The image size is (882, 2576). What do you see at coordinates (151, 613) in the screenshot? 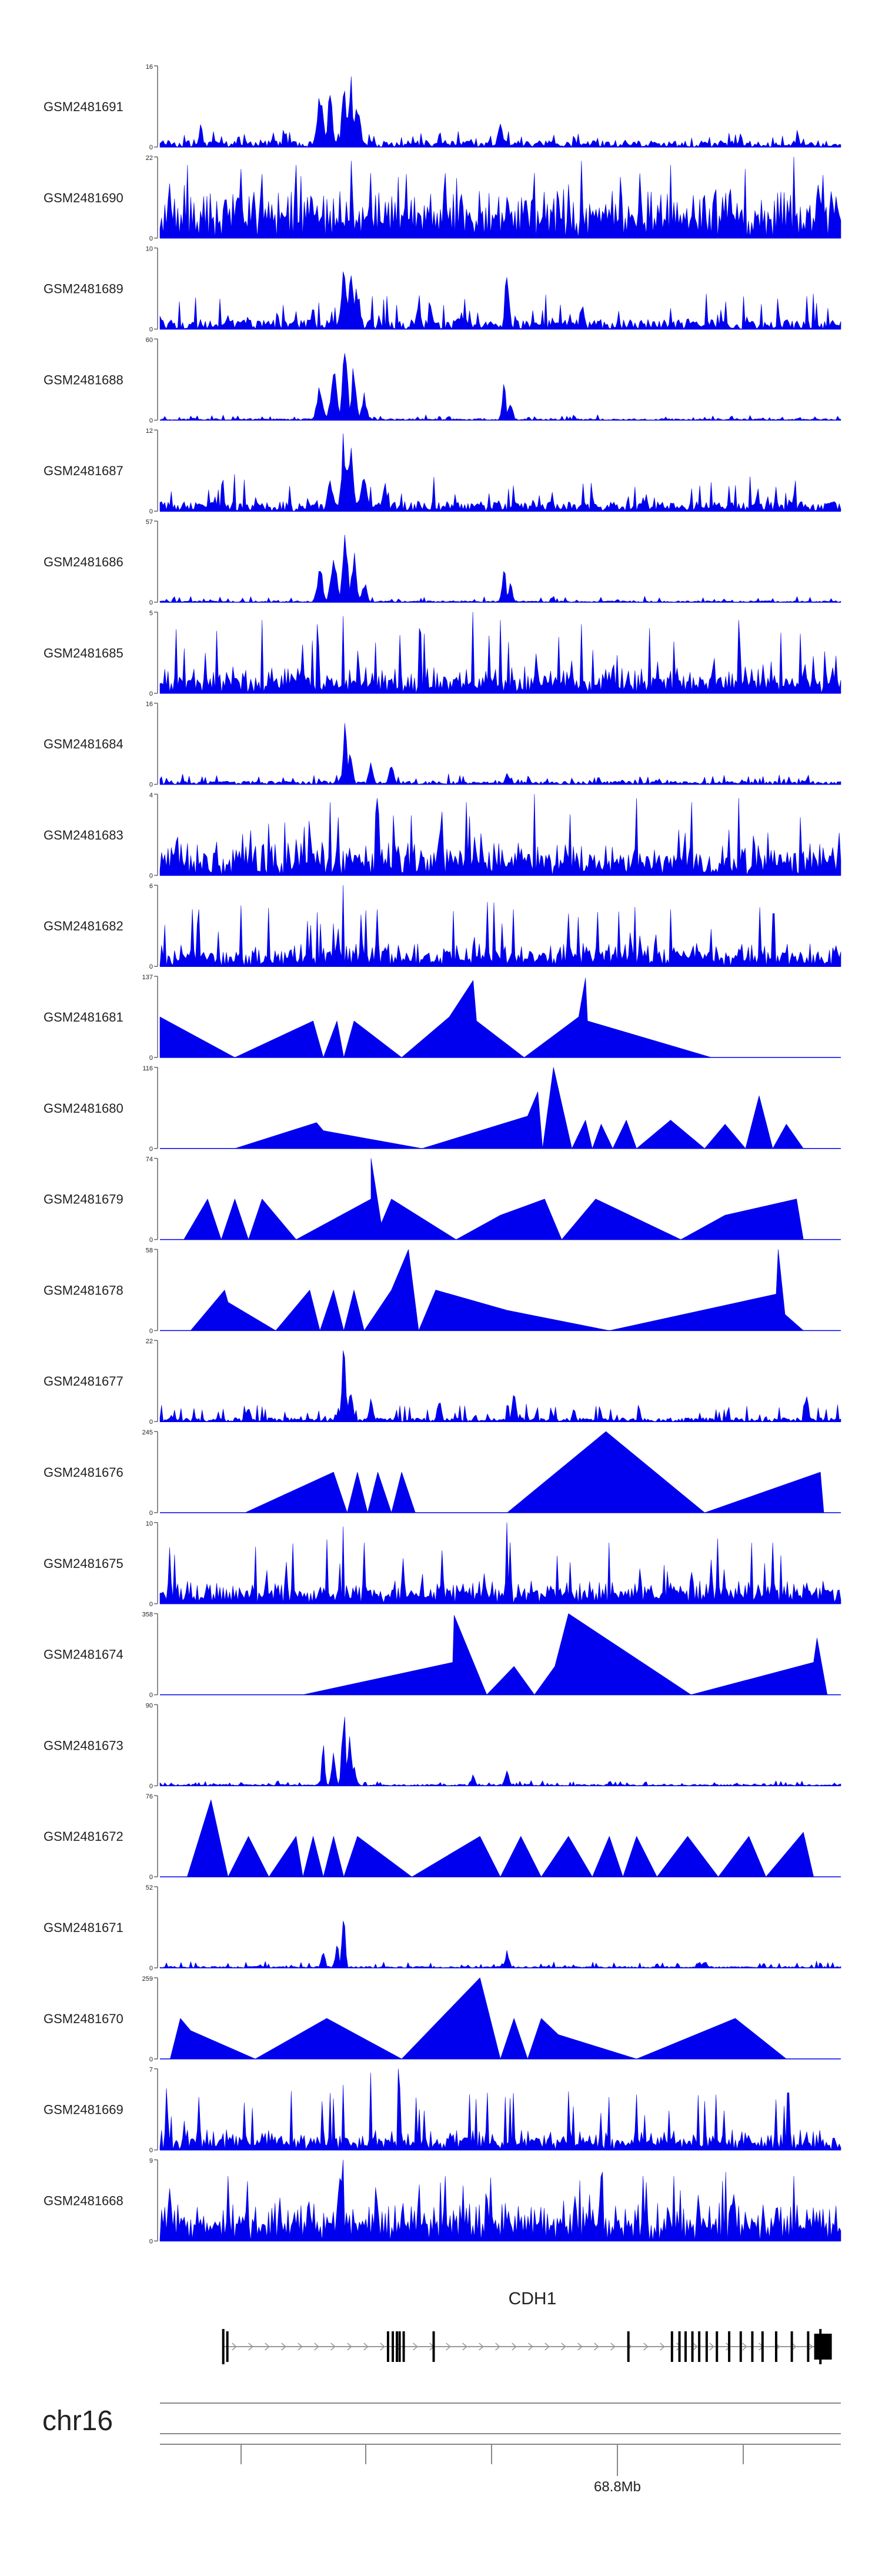
I see `y-max-label: 5` at bounding box center [151, 613].